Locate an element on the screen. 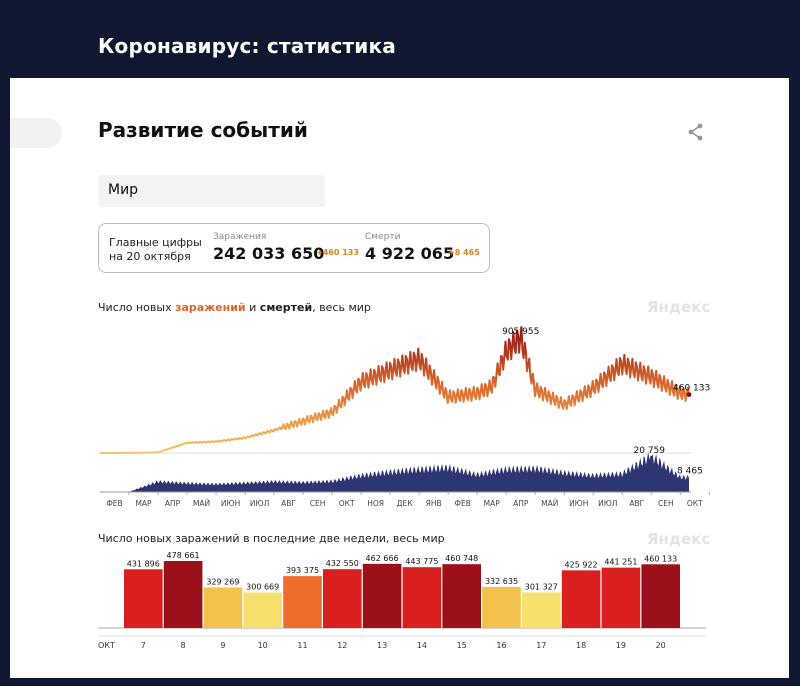 Image resolution: width=800 pixels, height=686 pixels. bar-value-label: 462 666 is located at coordinates (382, 558).